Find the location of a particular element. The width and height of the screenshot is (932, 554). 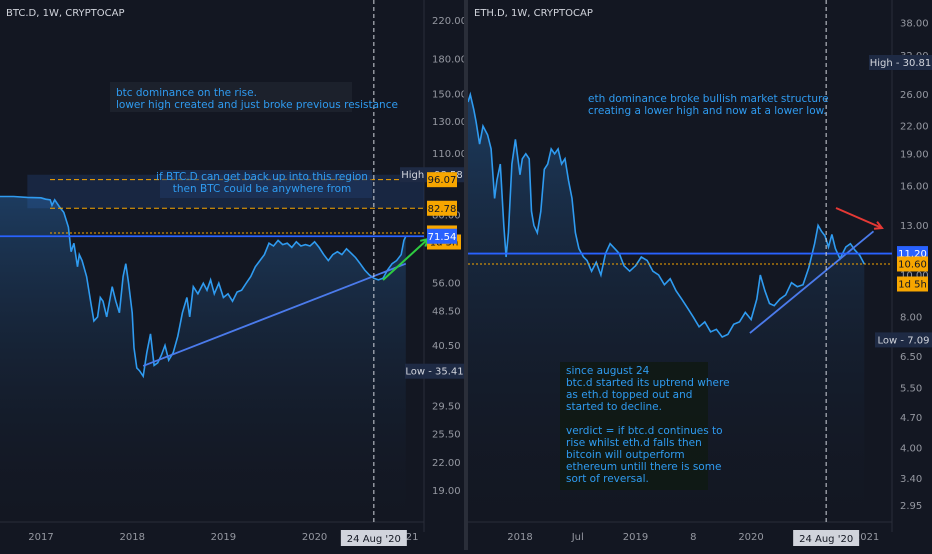

annotation-text: started to decline. is located at coordinates (614, 407).